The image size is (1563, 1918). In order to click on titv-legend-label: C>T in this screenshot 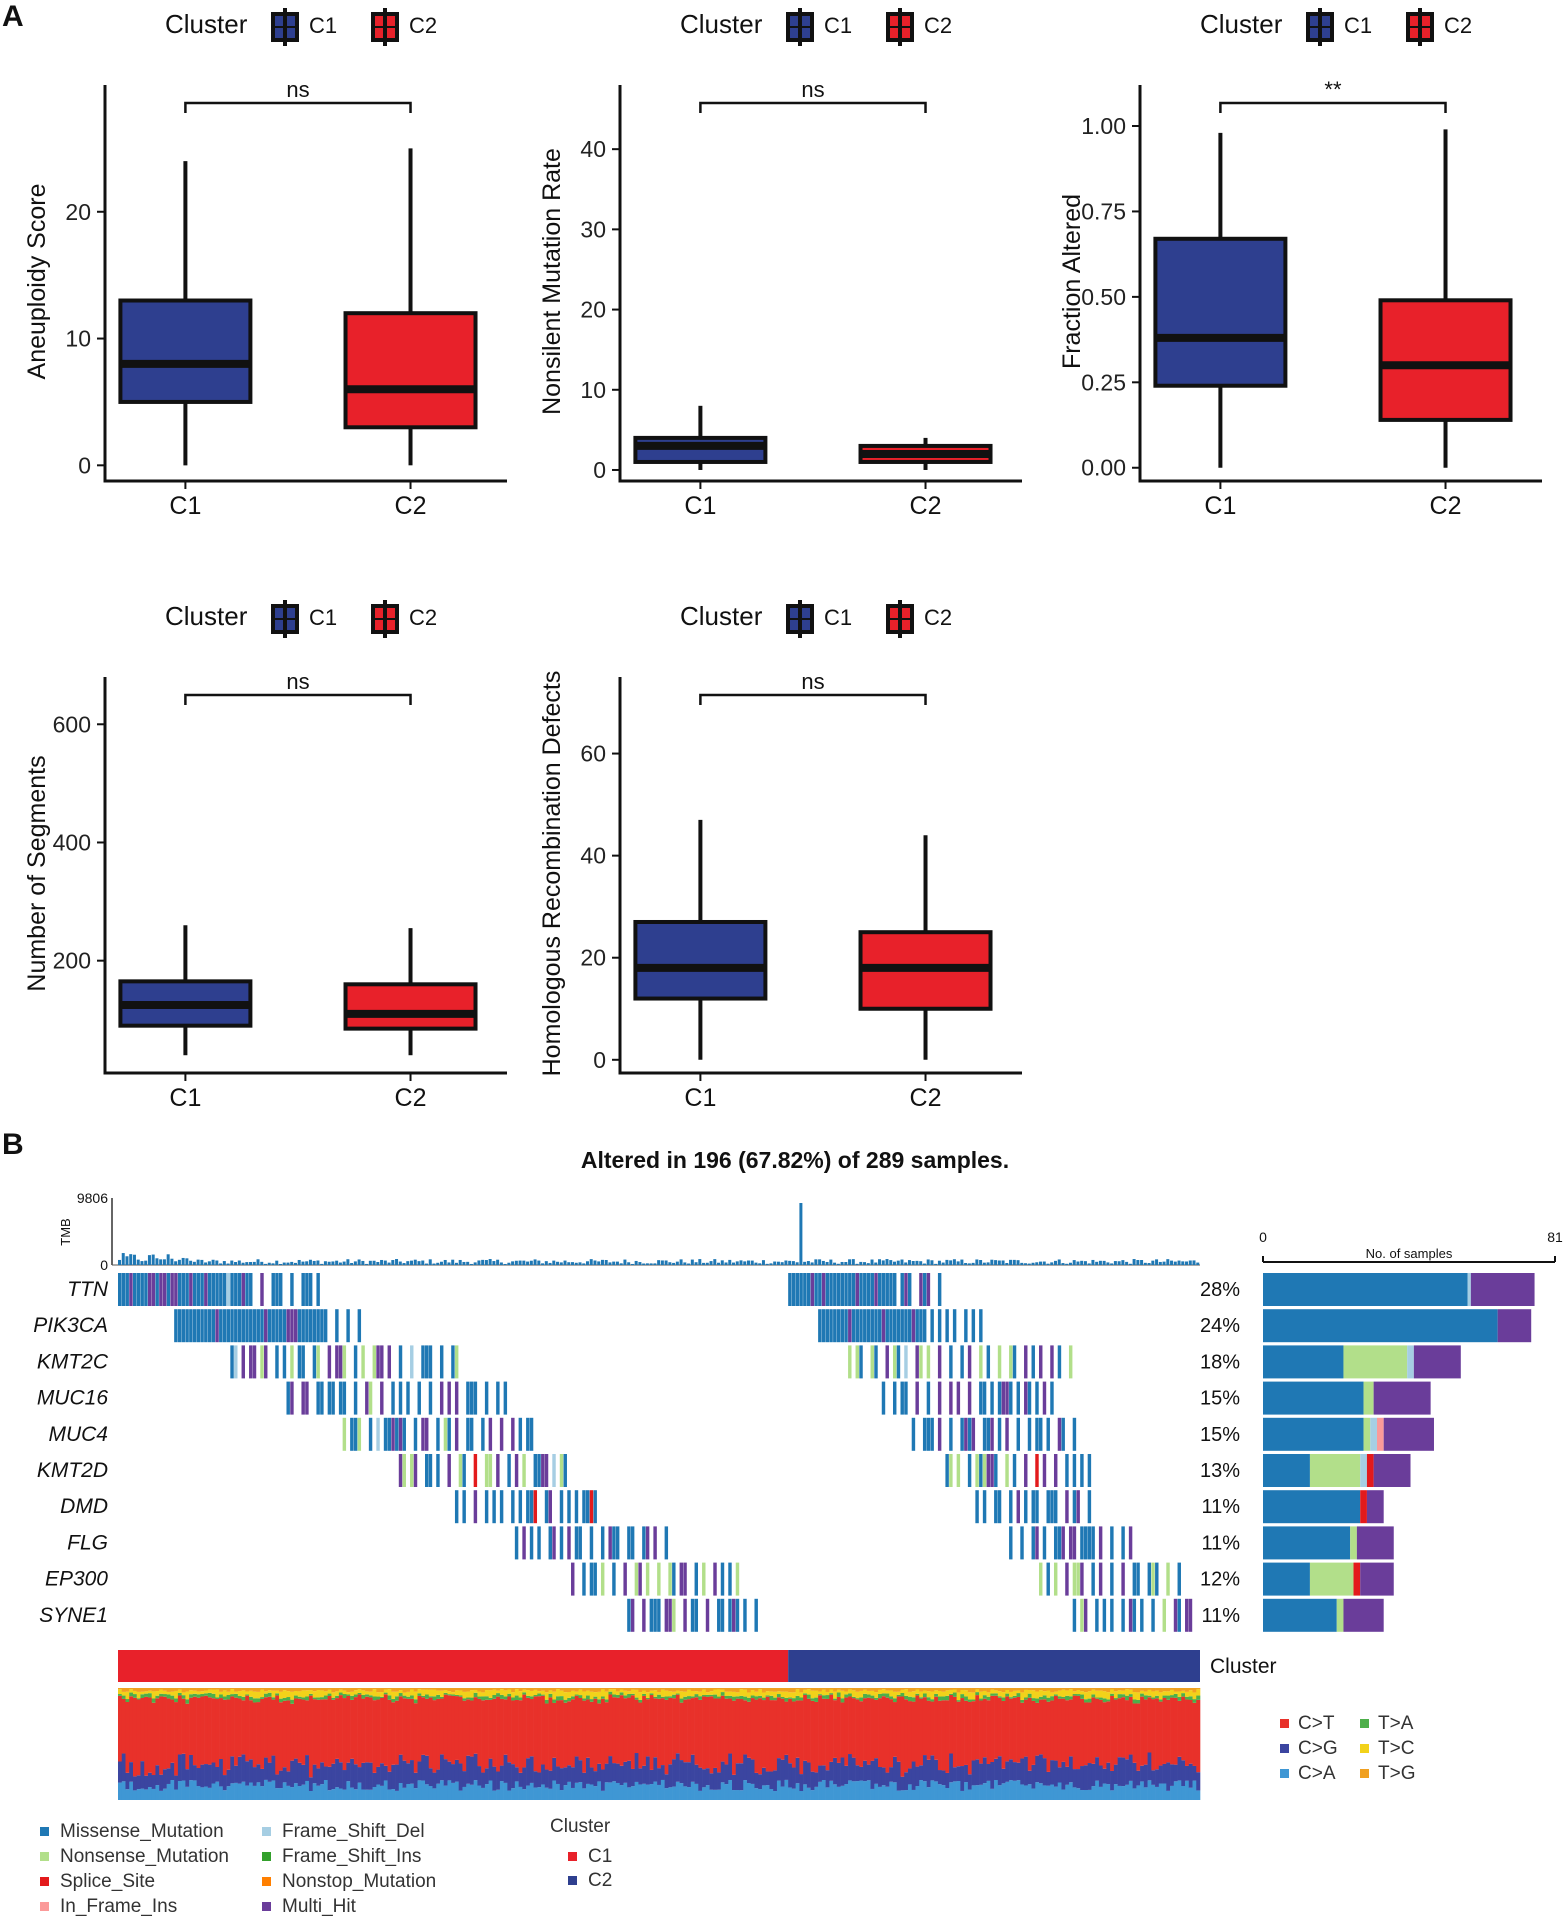, I will do `click(1316, 1723)`.